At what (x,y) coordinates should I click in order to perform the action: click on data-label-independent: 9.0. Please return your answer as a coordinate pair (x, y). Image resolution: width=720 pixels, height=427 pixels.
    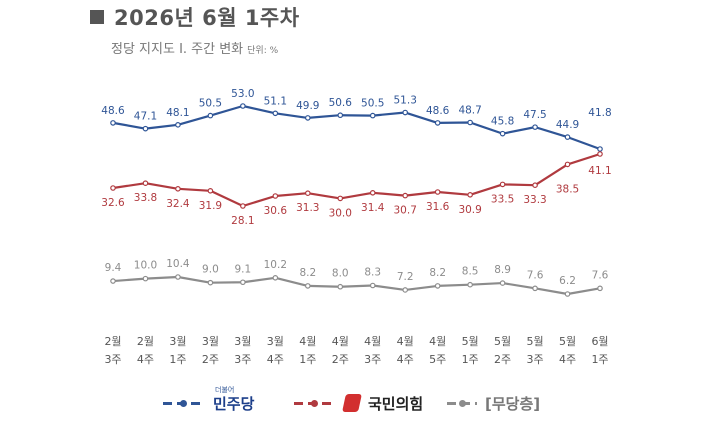
    Looking at the image, I should click on (210, 270).